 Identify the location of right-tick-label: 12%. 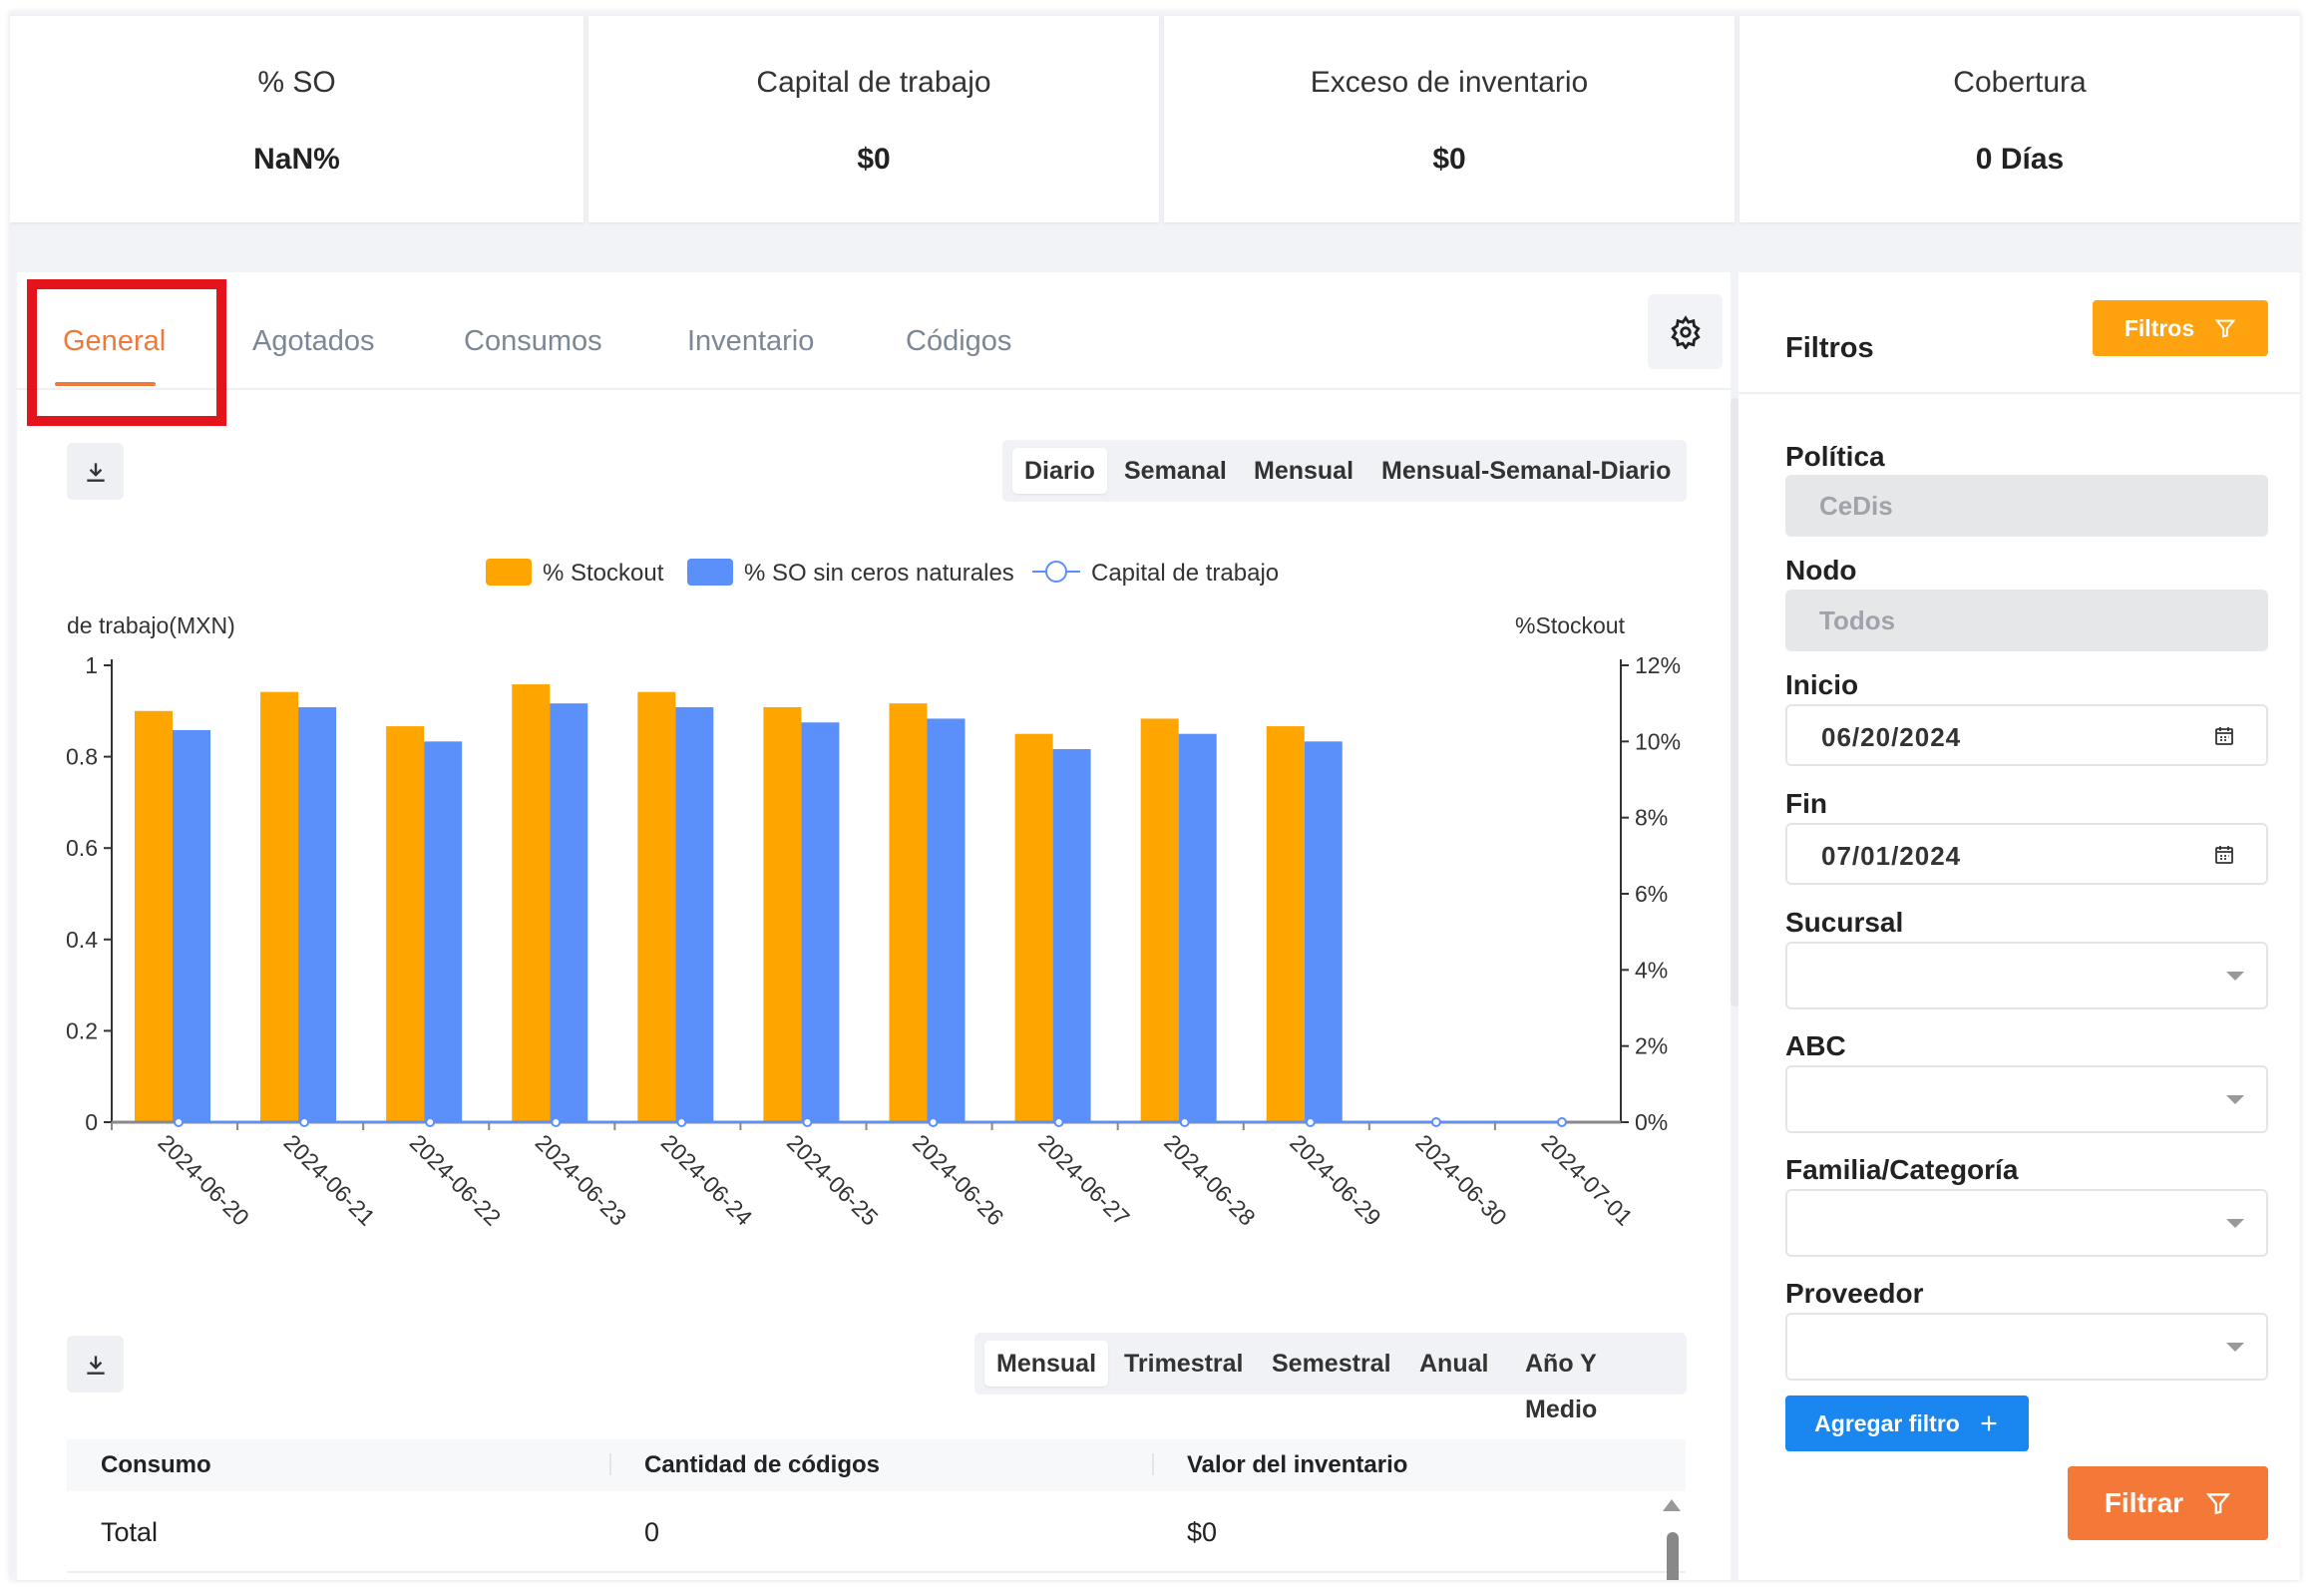
(1658, 665).